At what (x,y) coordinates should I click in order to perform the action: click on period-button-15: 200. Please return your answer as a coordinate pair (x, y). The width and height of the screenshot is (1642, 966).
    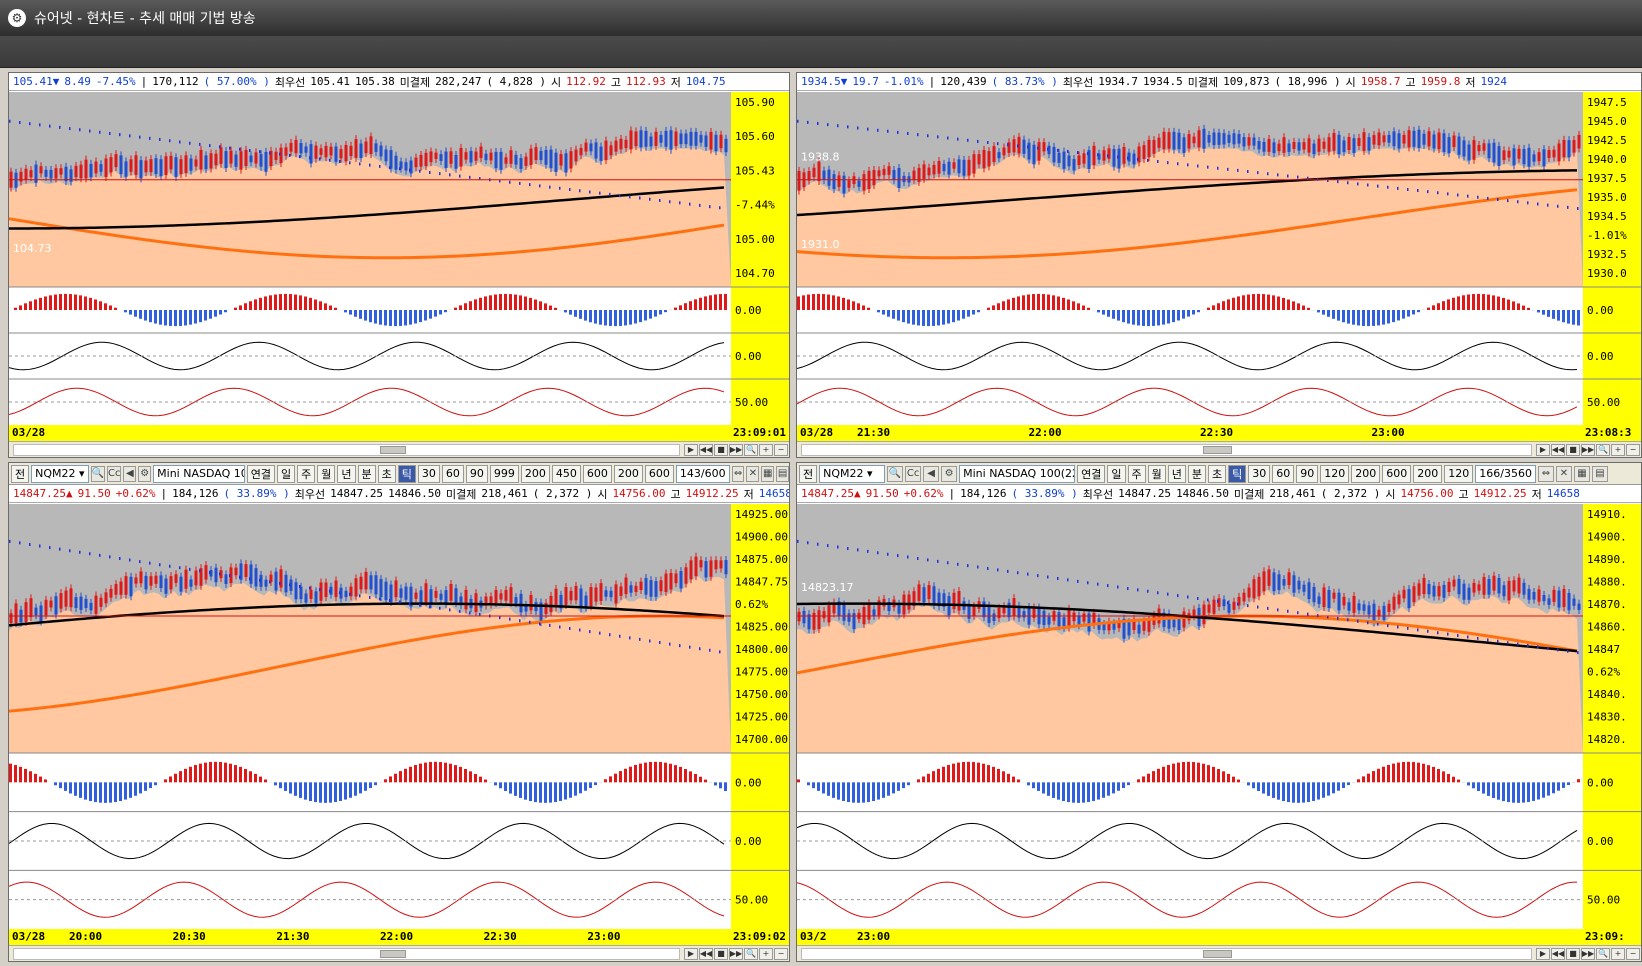
    Looking at the image, I should click on (628, 473).